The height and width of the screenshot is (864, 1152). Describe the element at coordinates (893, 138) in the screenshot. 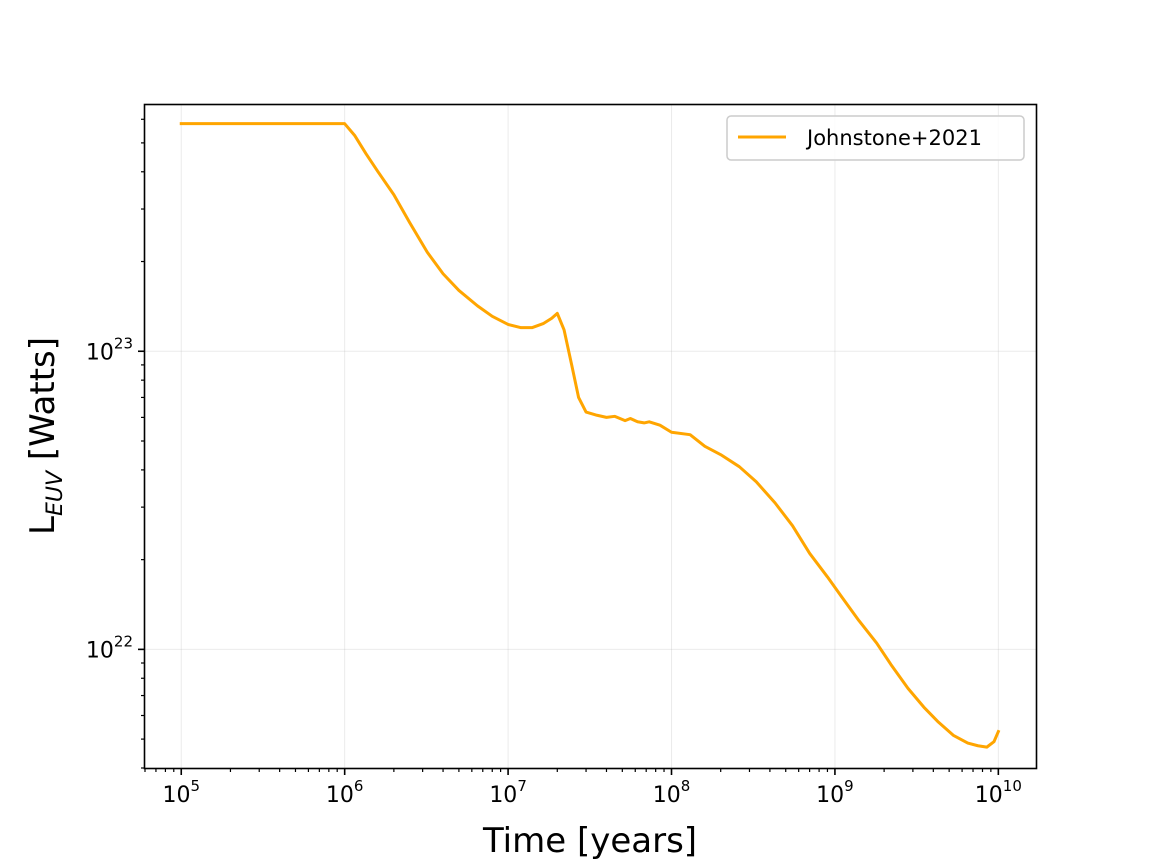

I see `legend-label: Johnstone+2021` at that location.